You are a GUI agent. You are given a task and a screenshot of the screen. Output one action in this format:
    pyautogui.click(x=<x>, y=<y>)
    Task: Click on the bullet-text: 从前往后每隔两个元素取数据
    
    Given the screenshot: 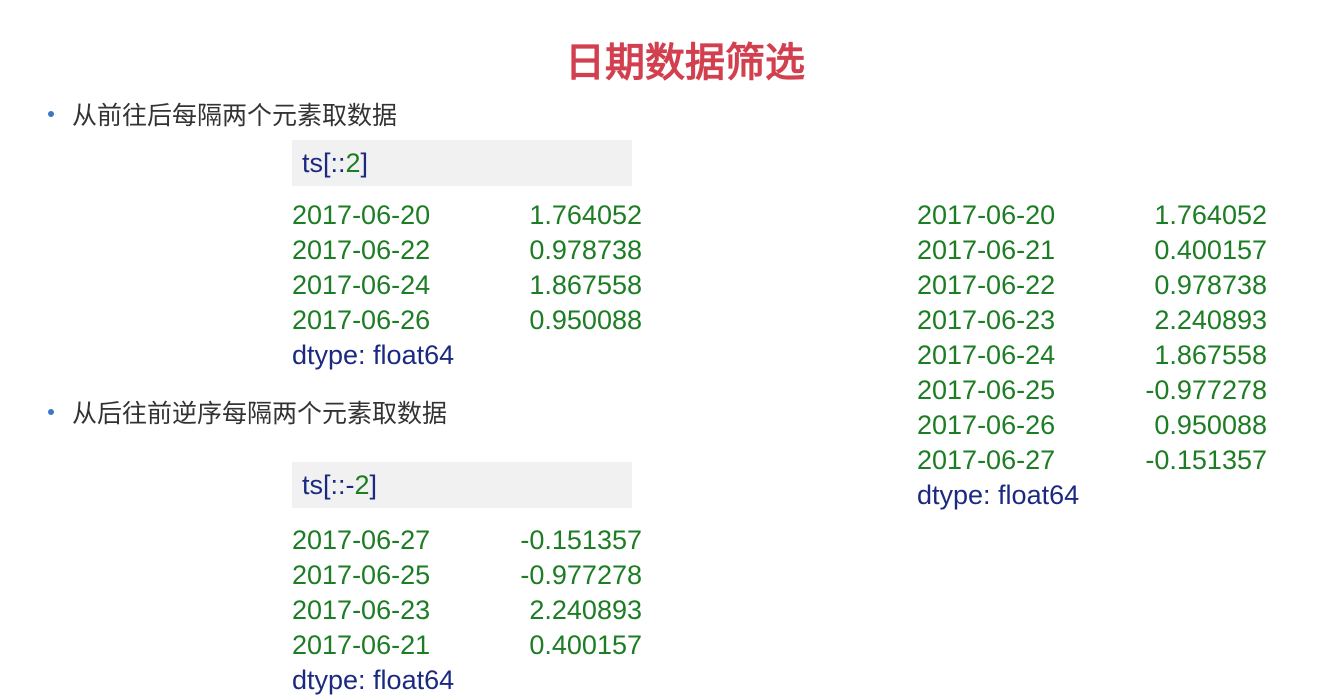 What is the action you would take?
    pyautogui.click(x=235, y=115)
    